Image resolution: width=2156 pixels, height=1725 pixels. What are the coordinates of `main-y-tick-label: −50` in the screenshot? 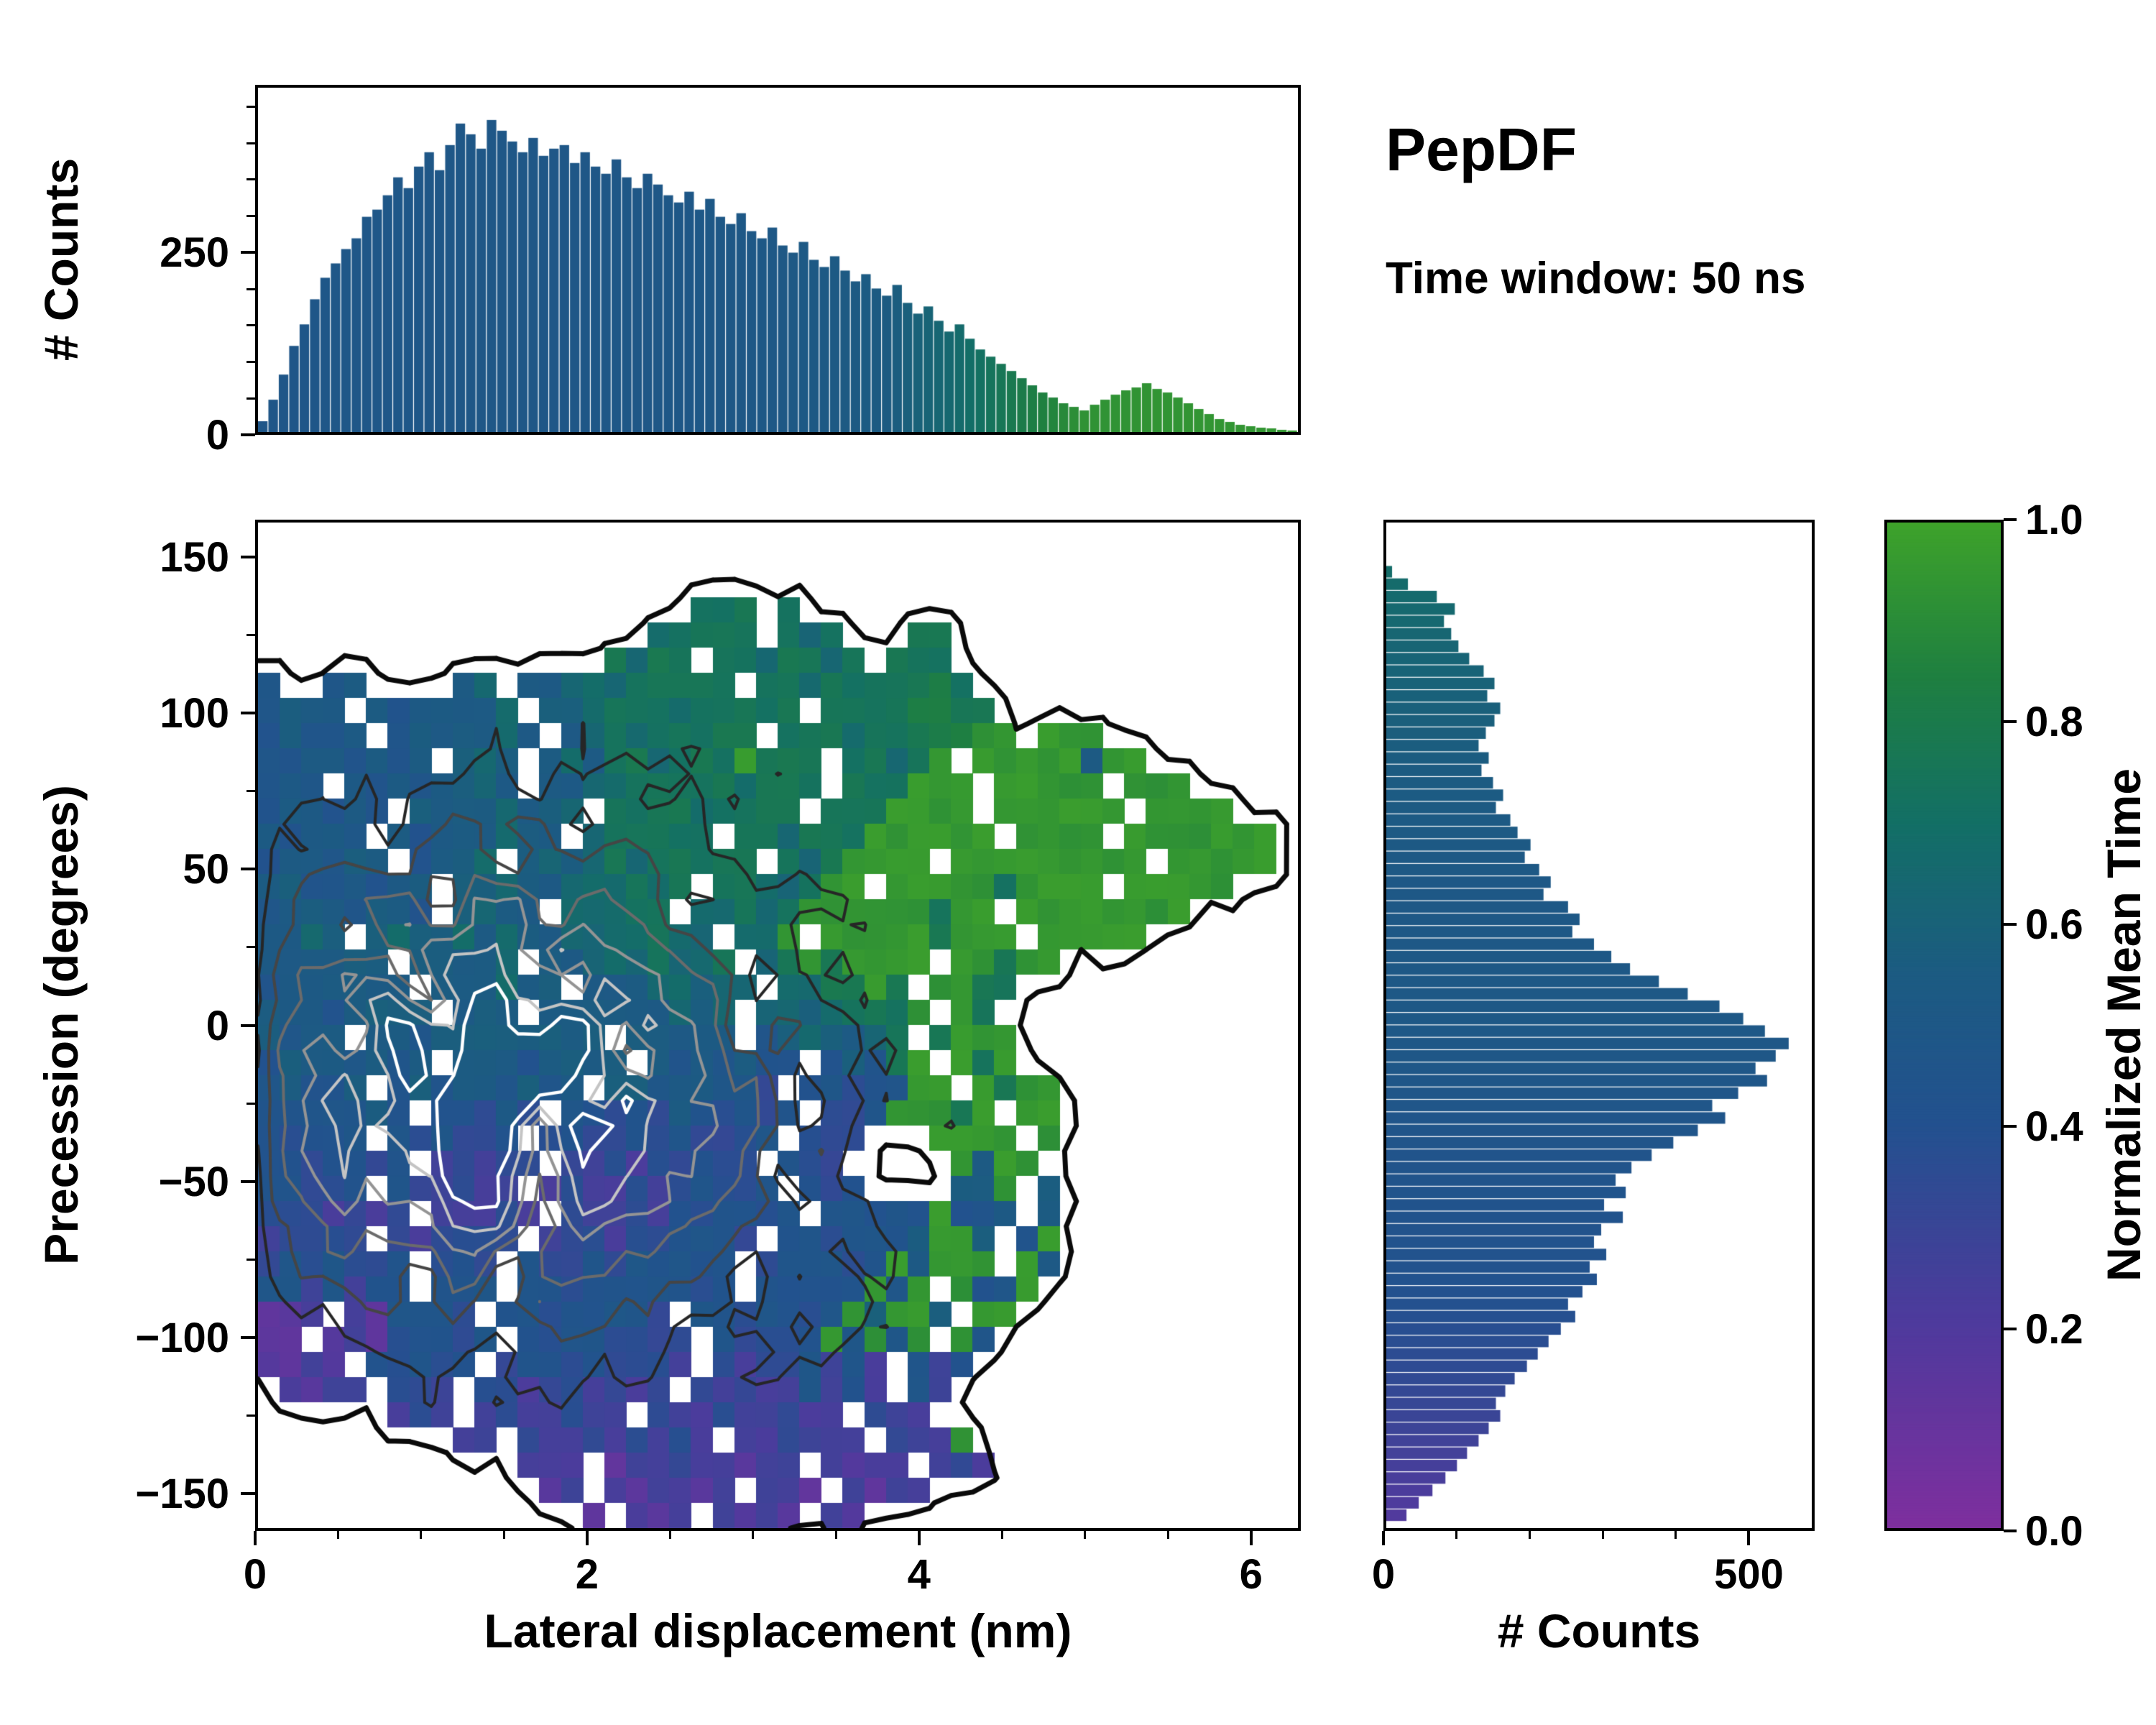 It's located at (194, 1181).